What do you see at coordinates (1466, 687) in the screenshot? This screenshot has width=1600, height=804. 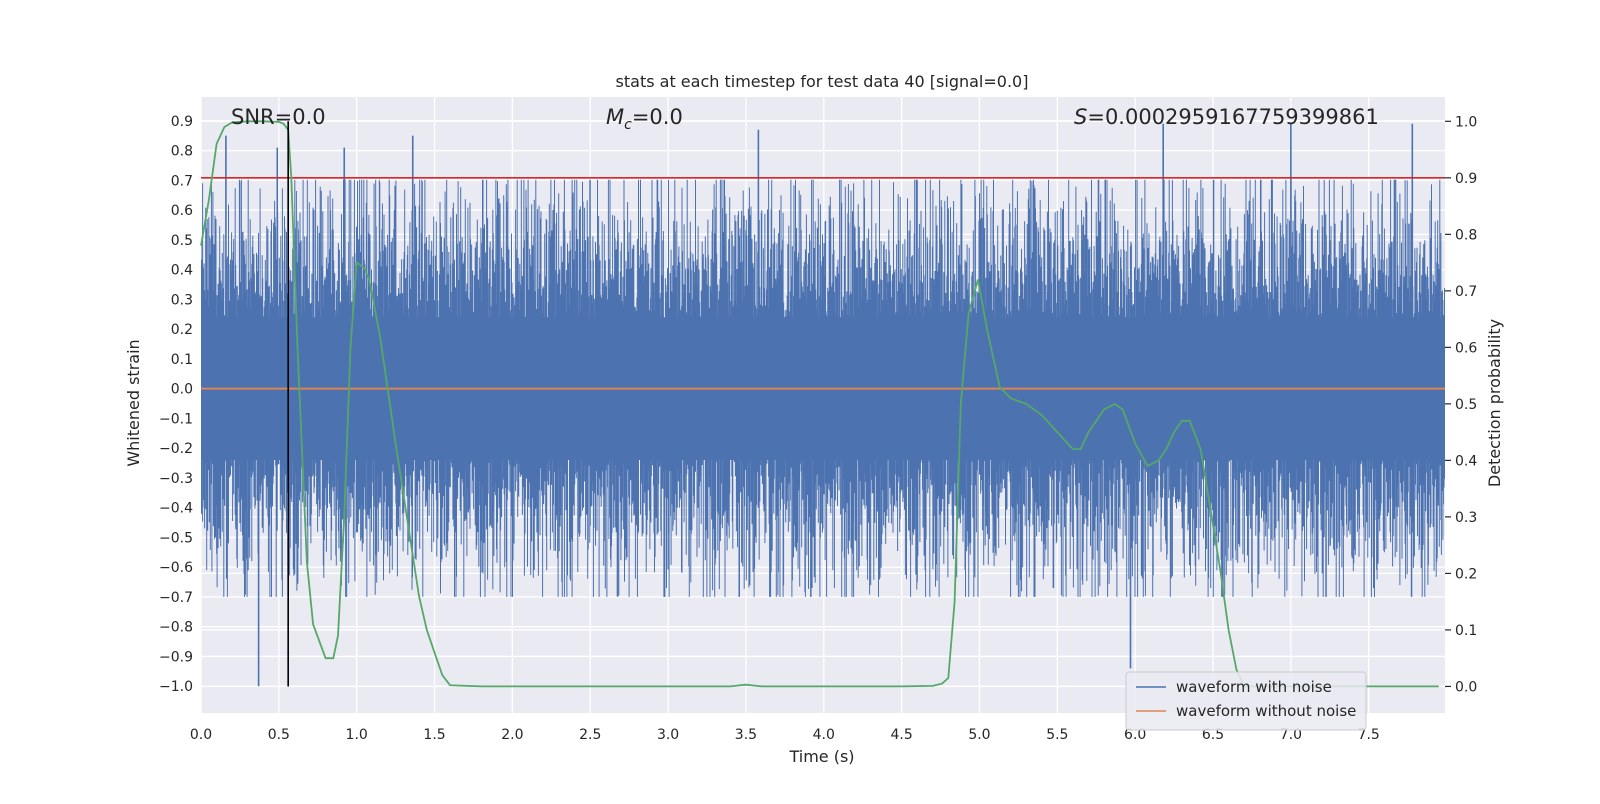 I see `y2-tick-label: 0.0` at bounding box center [1466, 687].